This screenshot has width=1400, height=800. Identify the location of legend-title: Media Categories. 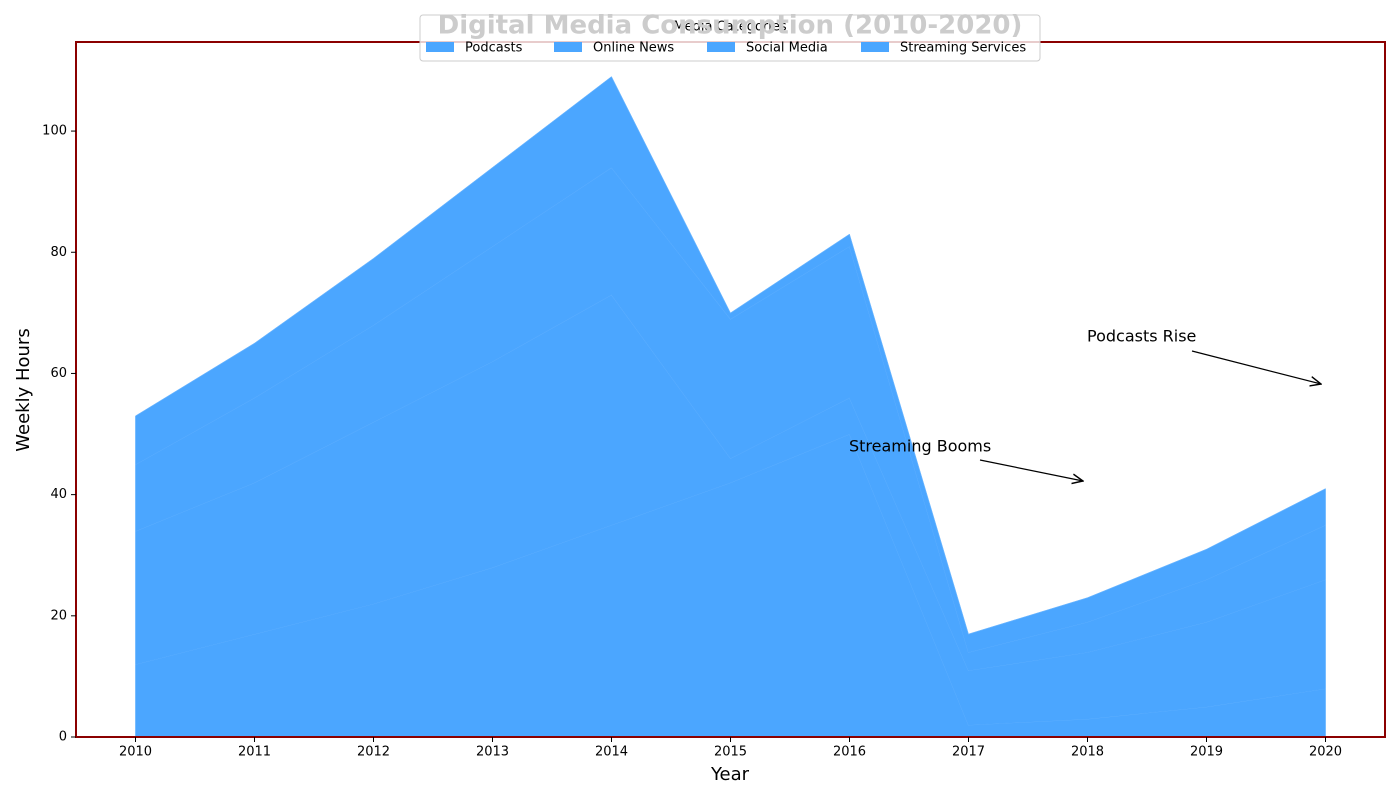
(729, 27).